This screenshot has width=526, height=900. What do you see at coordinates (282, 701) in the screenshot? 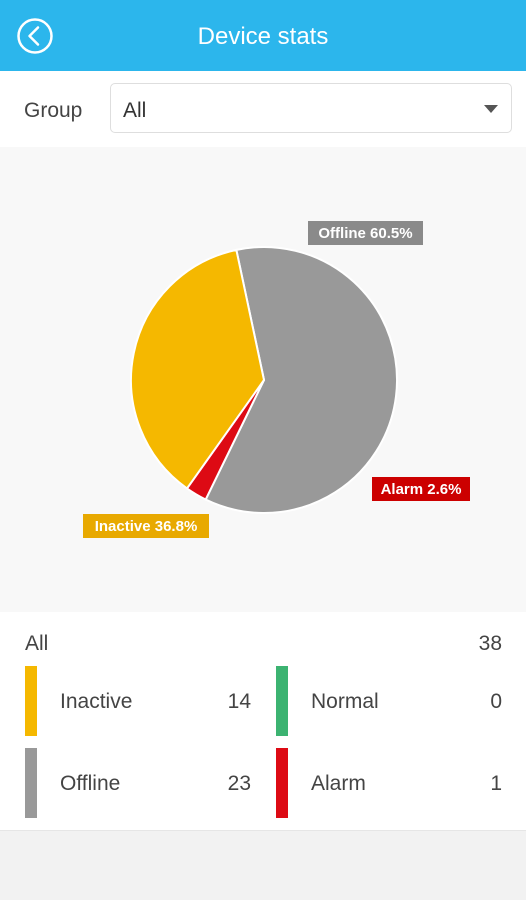
I see `normal-color-bar` at bounding box center [282, 701].